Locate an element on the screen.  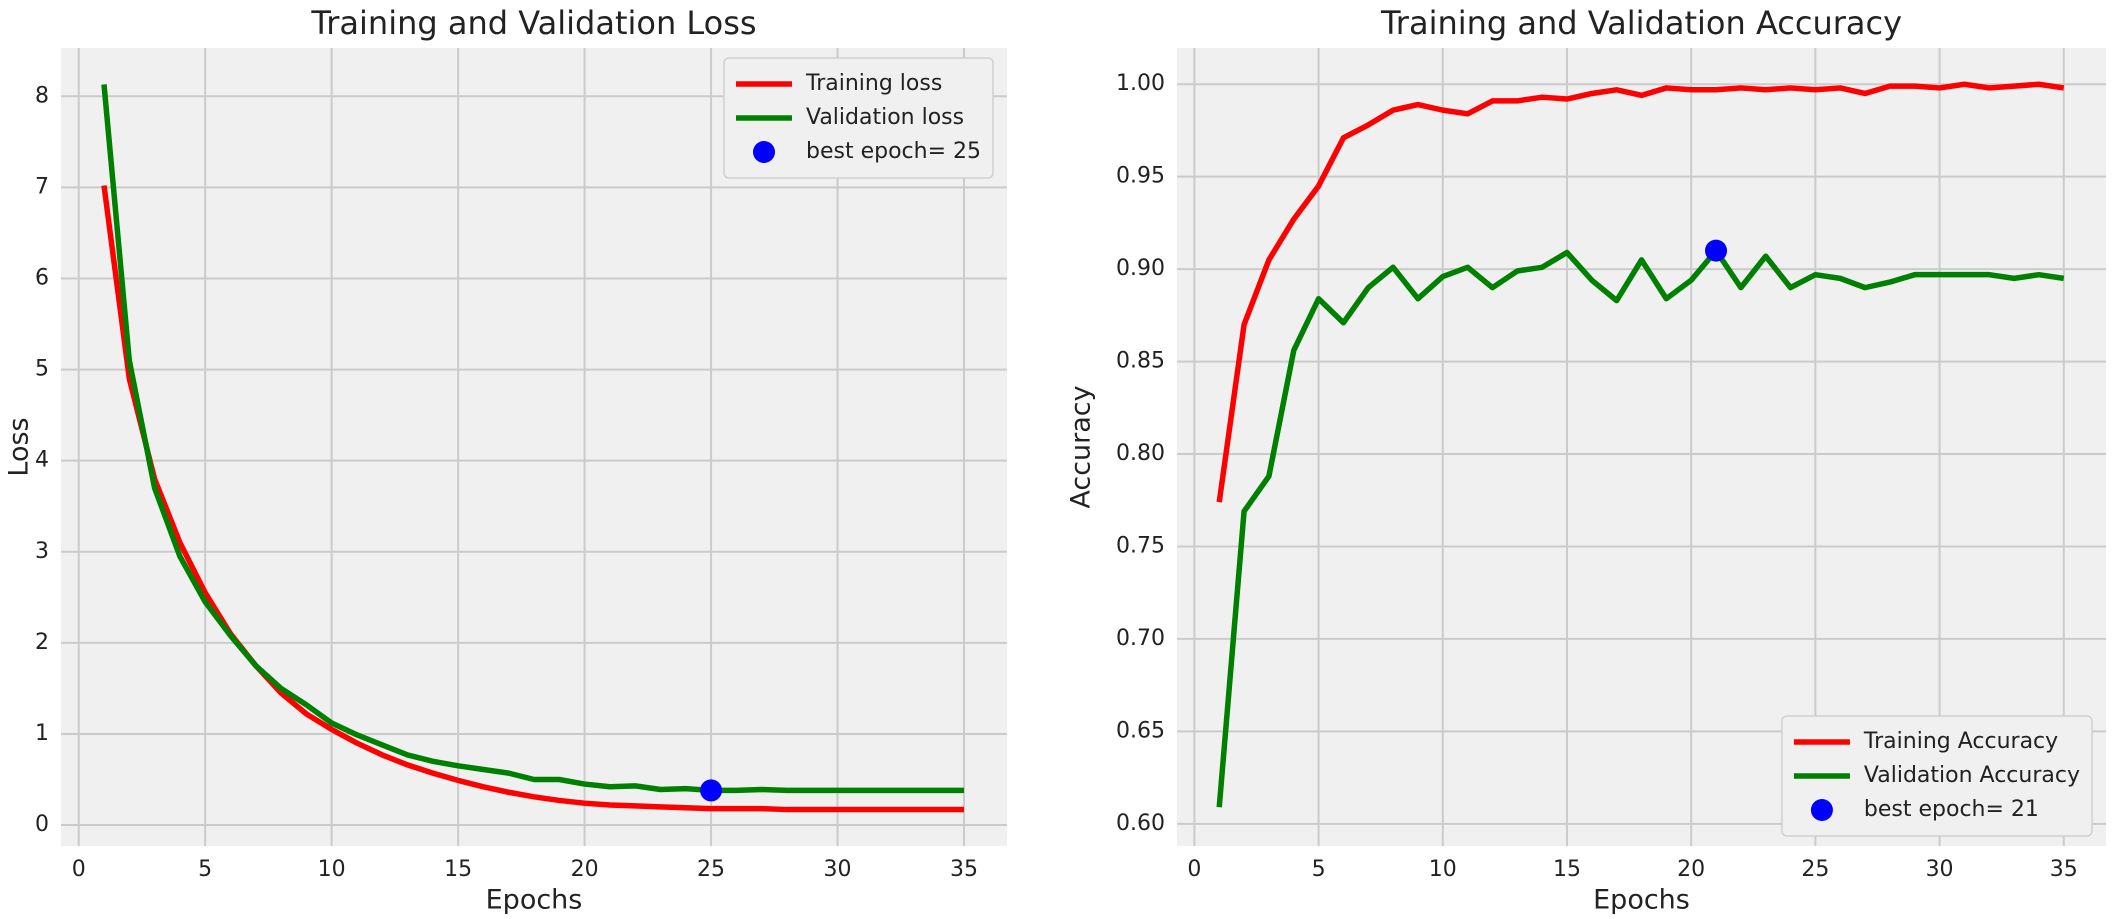
y-tick-label: 1.00 is located at coordinates (1140, 83).